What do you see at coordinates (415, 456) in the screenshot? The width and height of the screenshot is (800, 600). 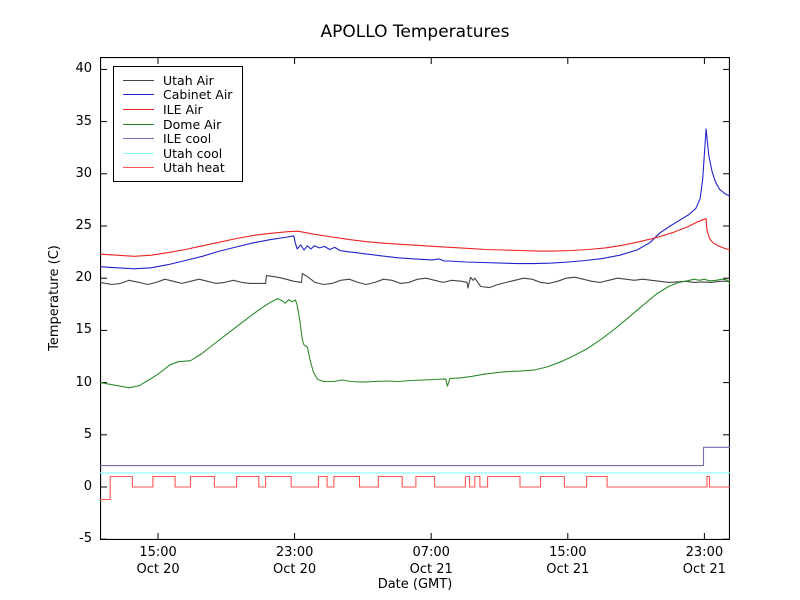 I see `series-line-ile-cool` at bounding box center [415, 456].